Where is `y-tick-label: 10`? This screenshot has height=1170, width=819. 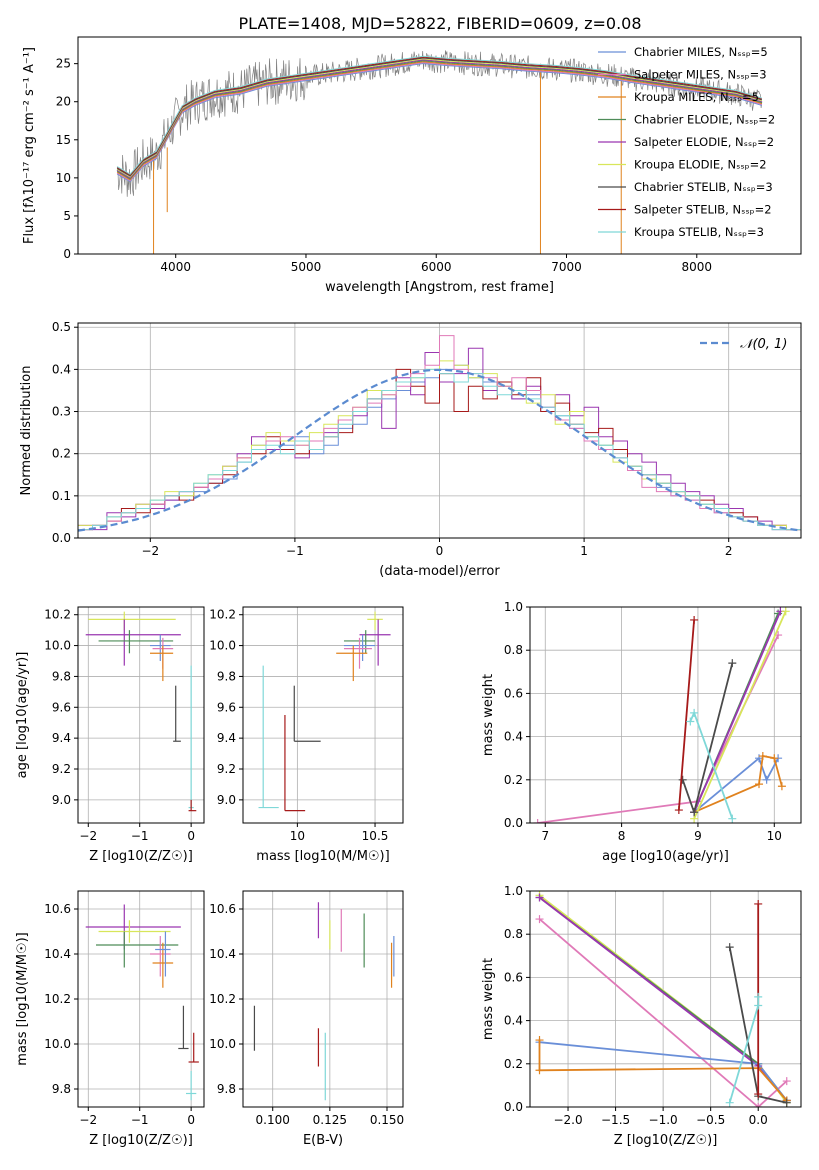 y-tick-label: 10 is located at coordinates (63, 178).